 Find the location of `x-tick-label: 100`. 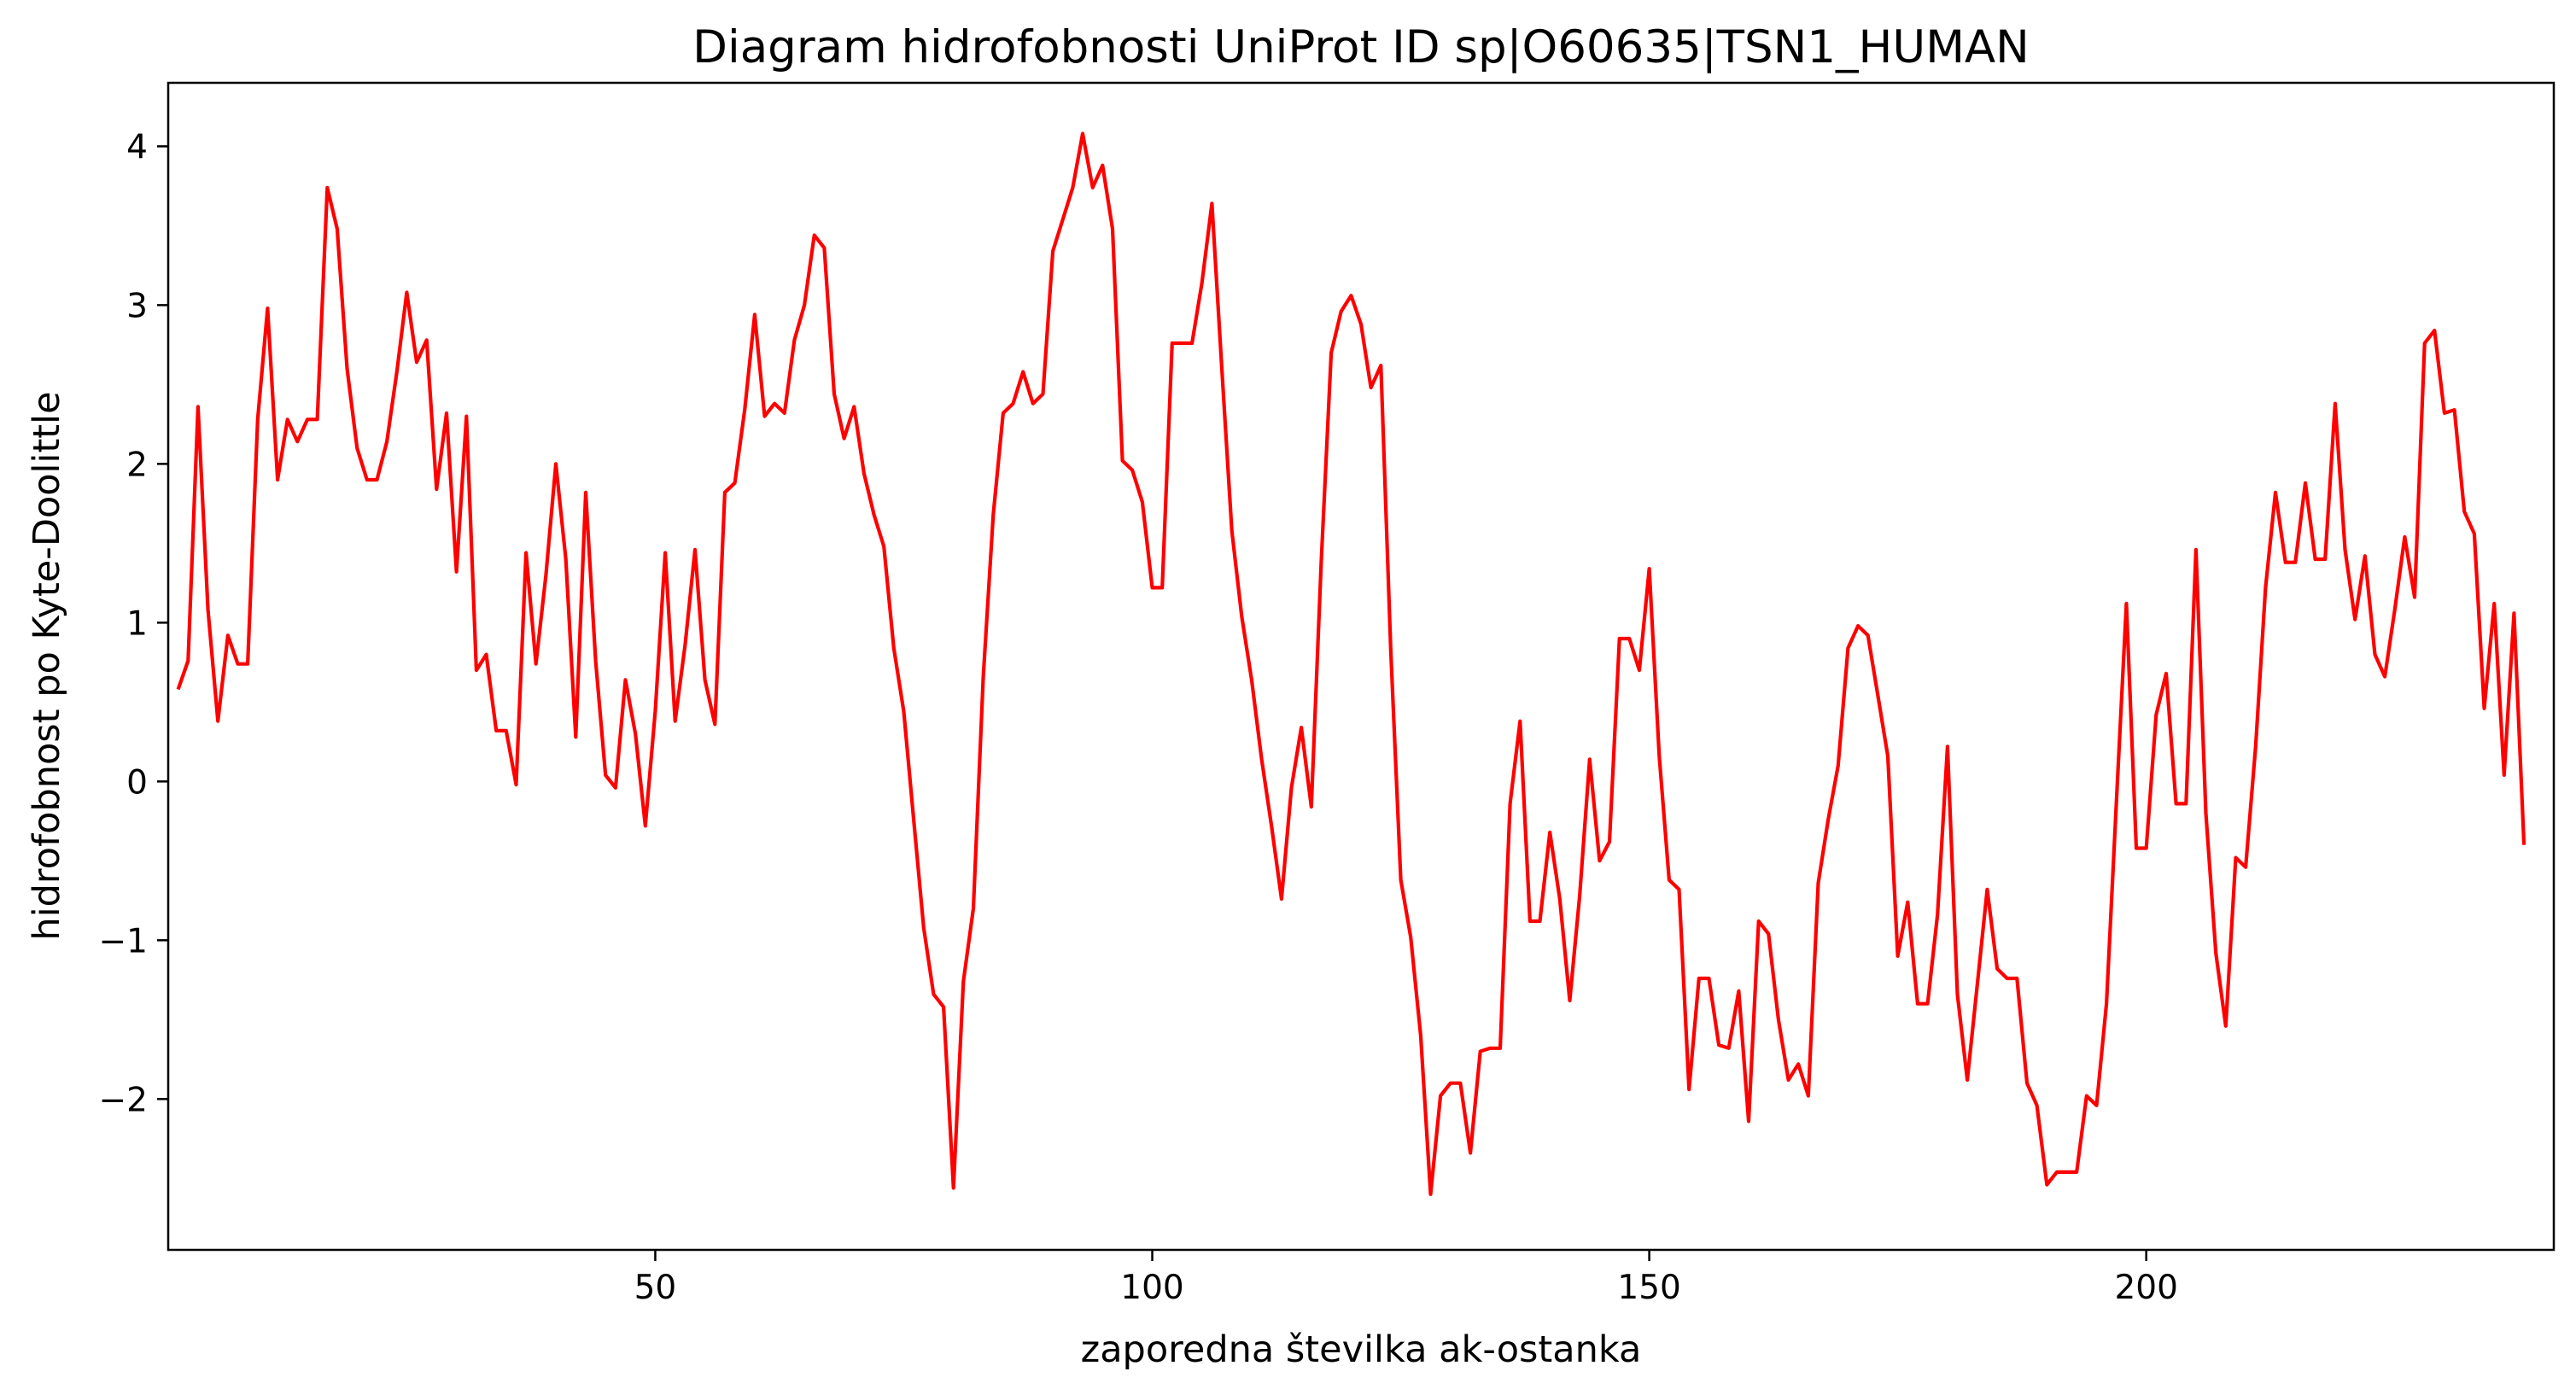

x-tick-label: 100 is located at coordinates (1151, 1288).